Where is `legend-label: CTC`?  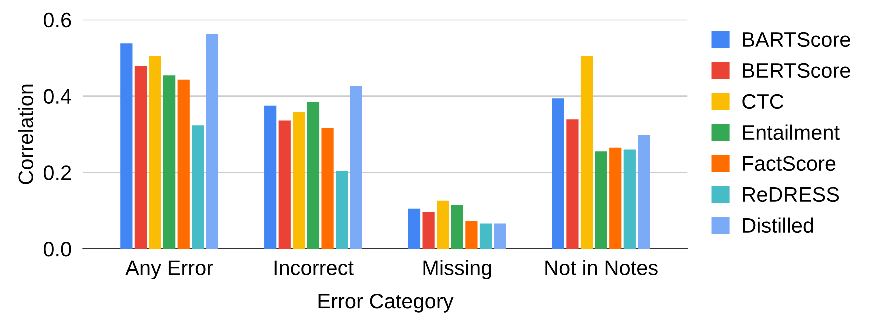 legend-label: CTC is located at coordinates (763, 102).